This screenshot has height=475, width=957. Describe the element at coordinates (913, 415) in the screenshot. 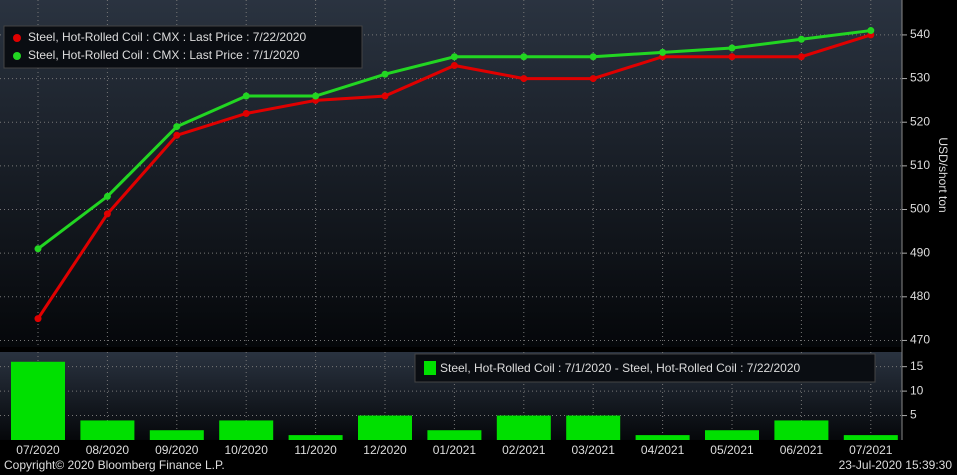

I see `y-tick-label: 5` at that location.